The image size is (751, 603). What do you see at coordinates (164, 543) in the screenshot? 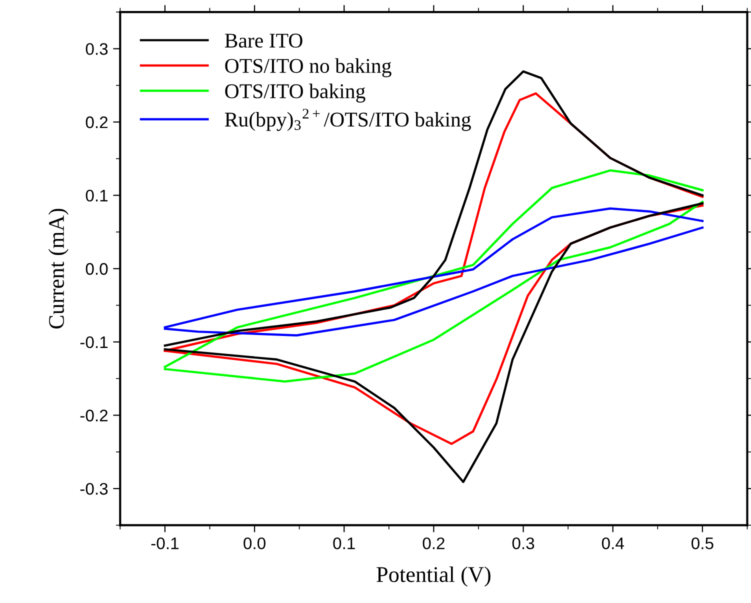
I see `x-tick-label: -0.1` at bounding box center [164, 543].